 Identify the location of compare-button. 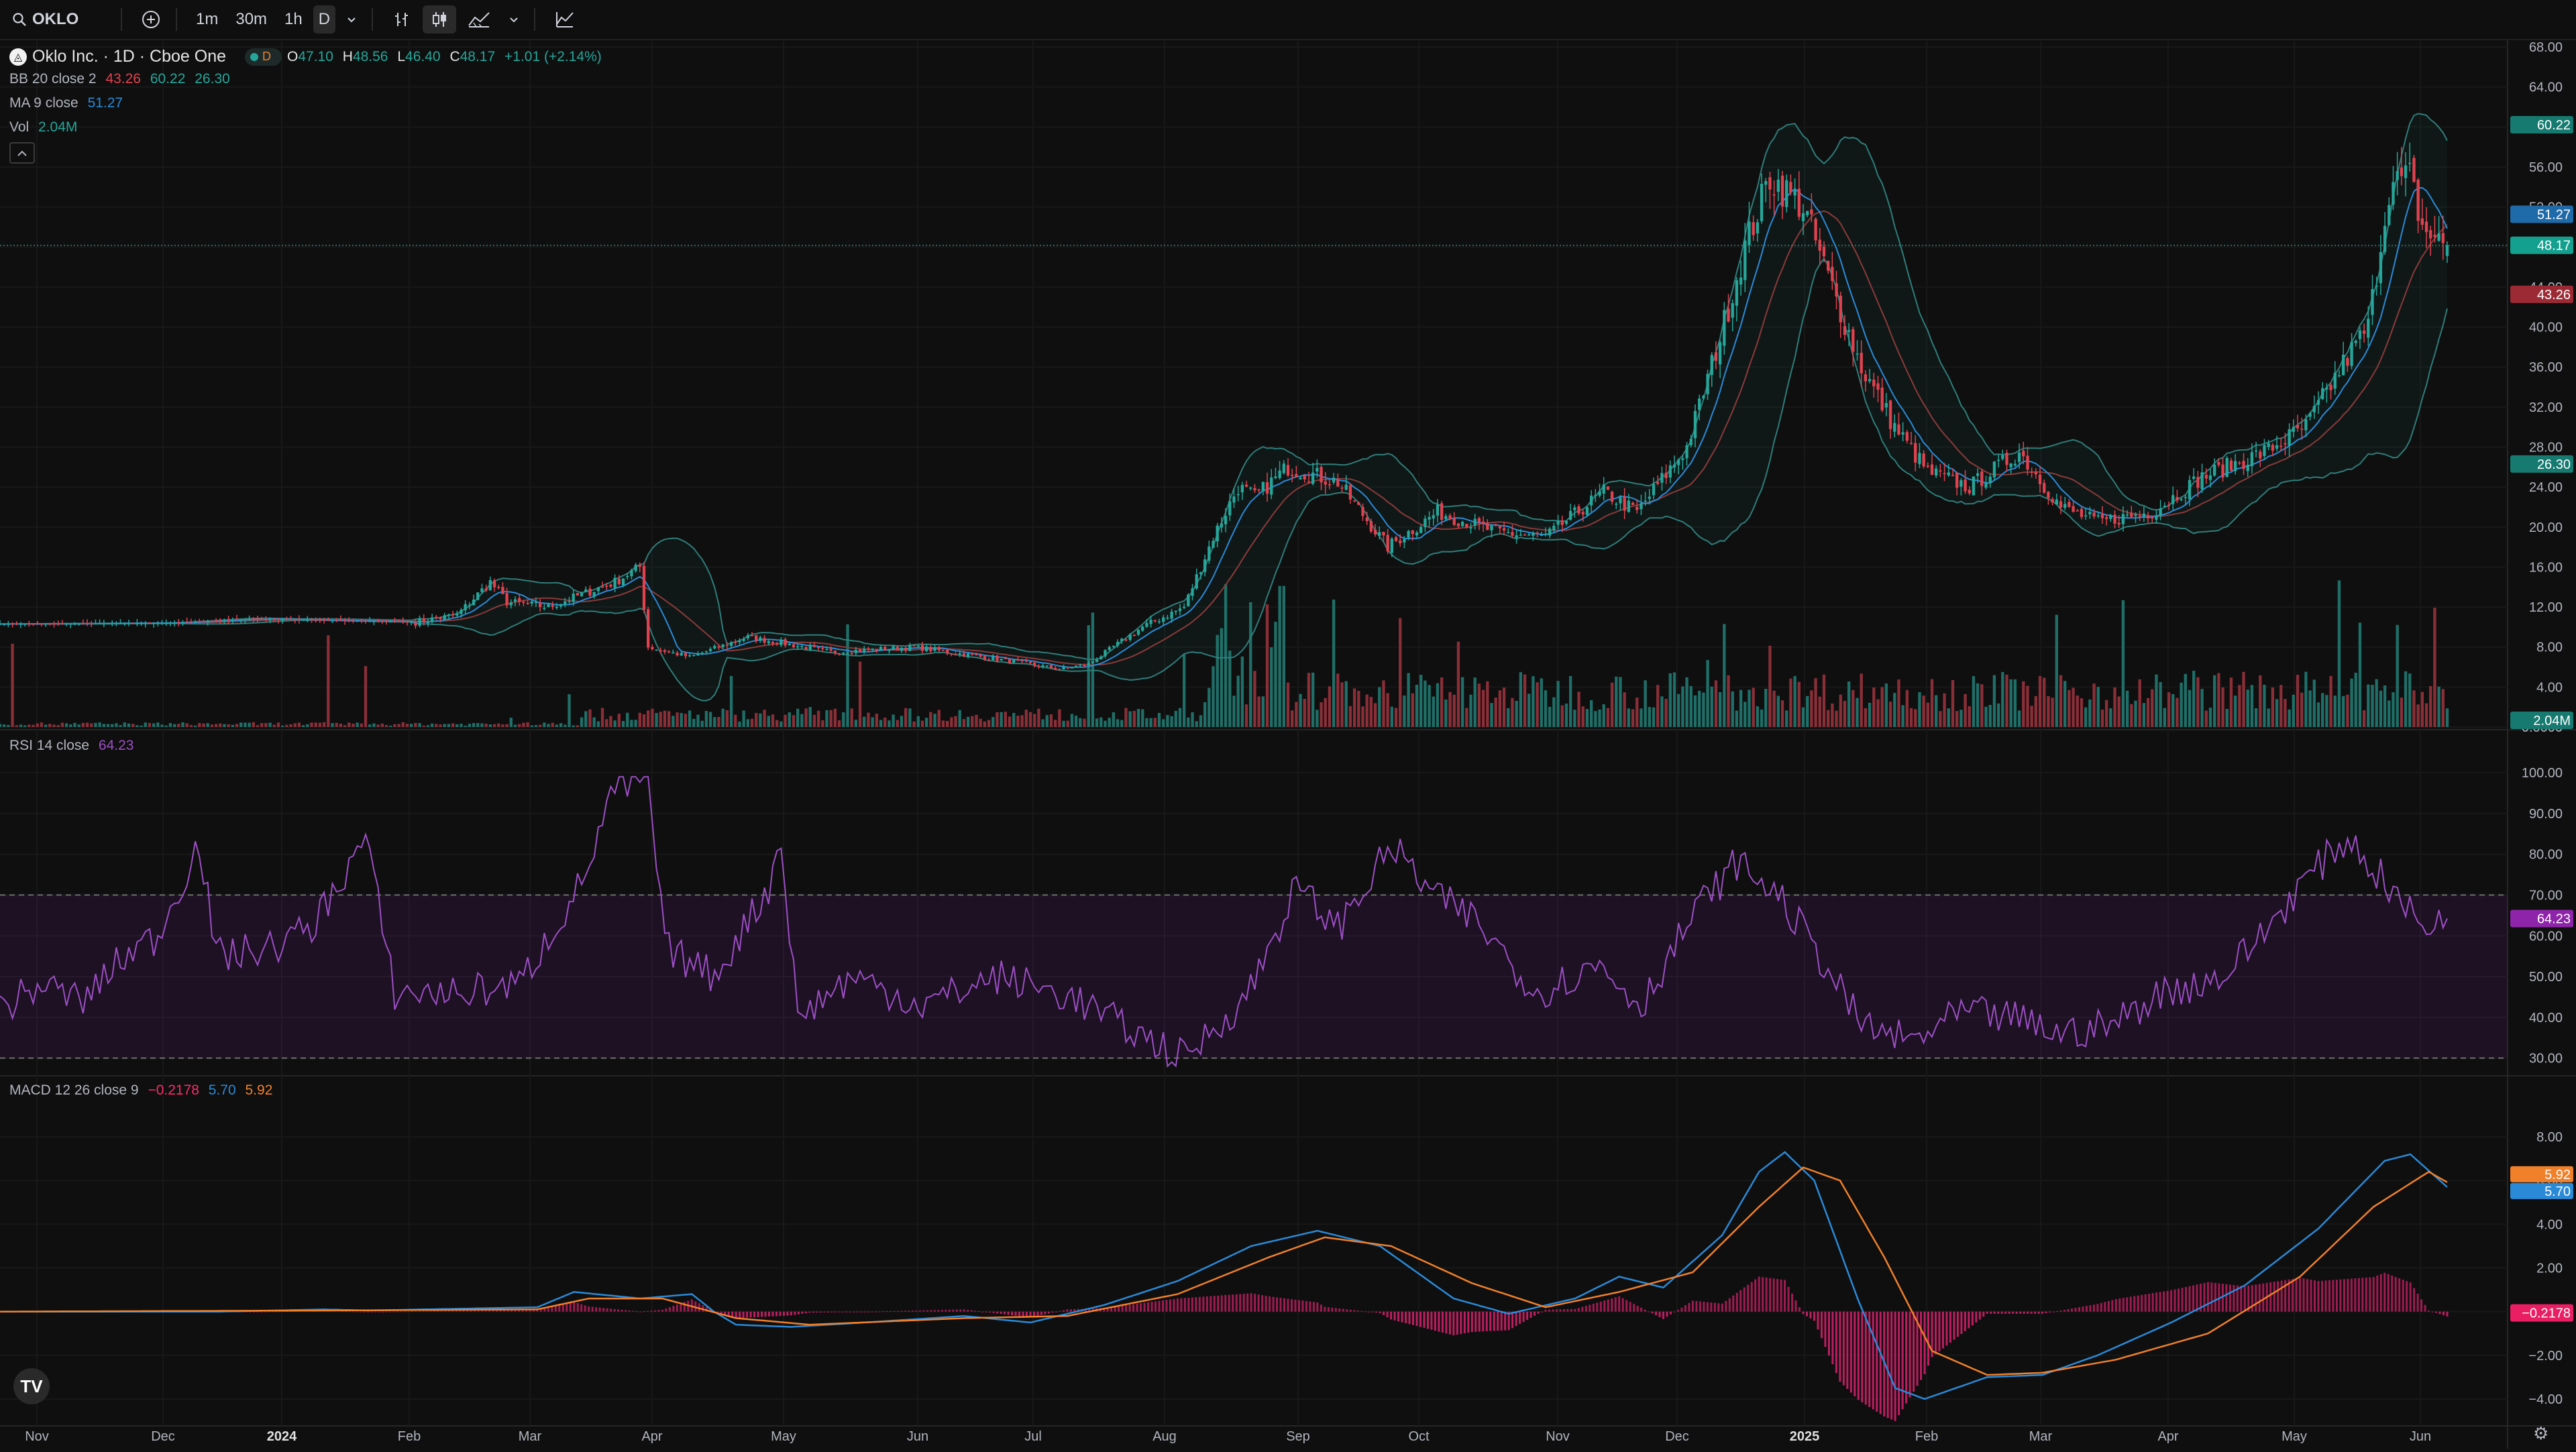
(151, 19).